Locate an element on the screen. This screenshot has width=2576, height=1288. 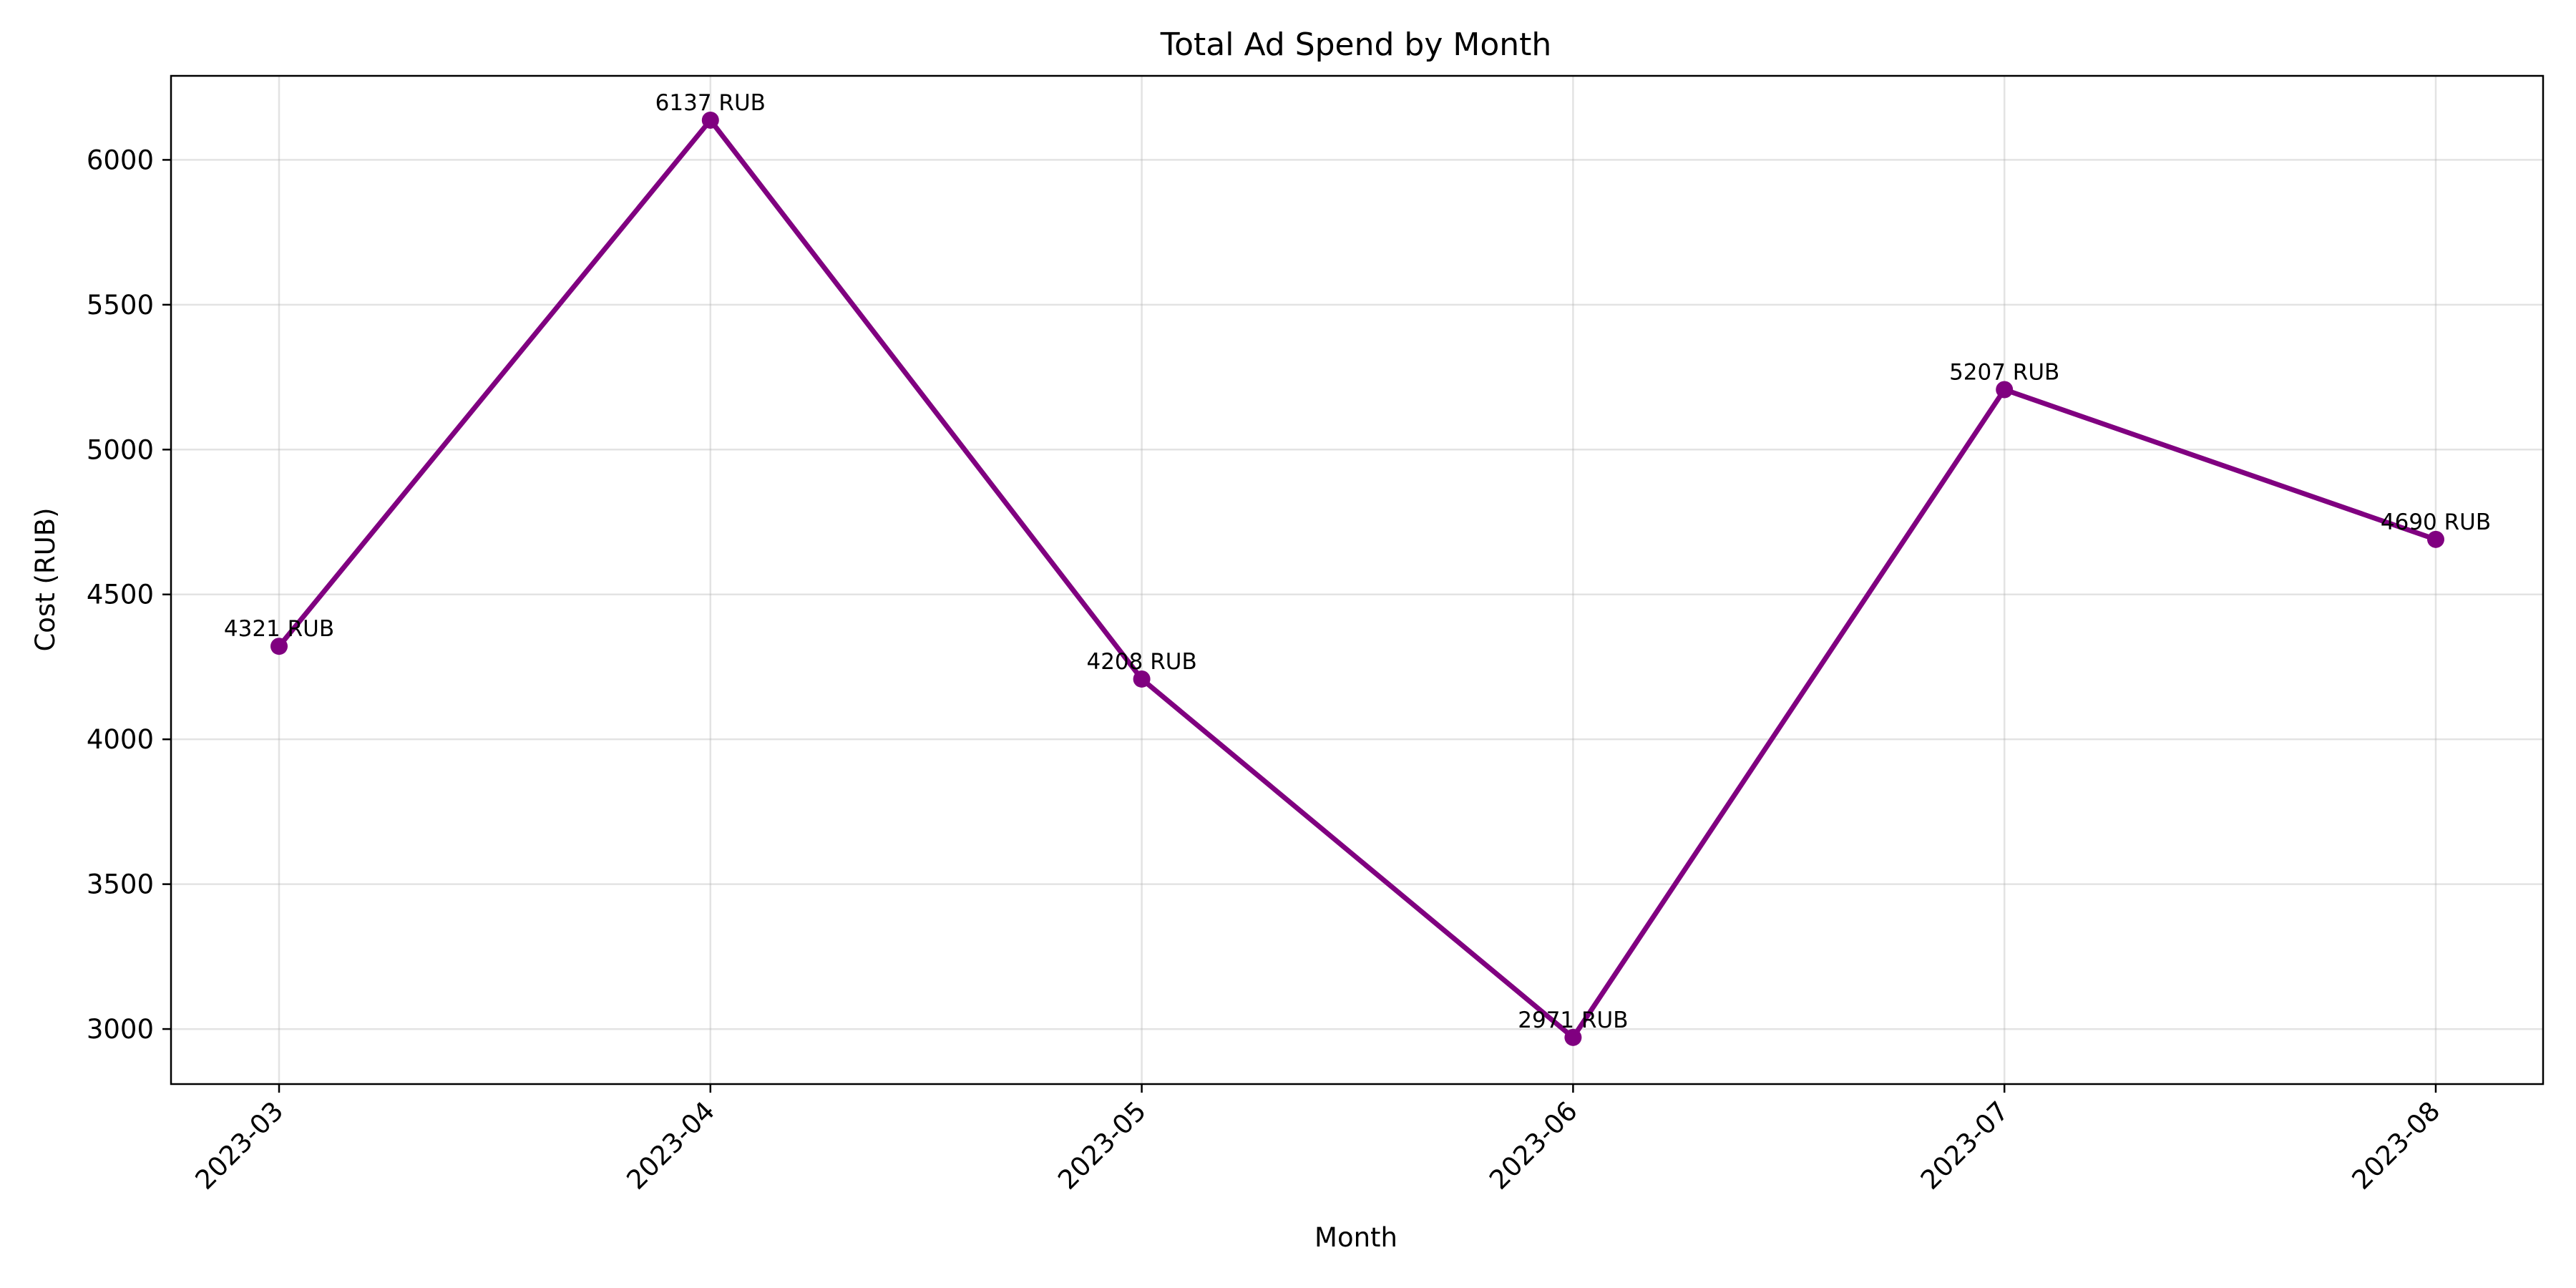
y-tick-label: 4500 is located at coordinates (120, 595).